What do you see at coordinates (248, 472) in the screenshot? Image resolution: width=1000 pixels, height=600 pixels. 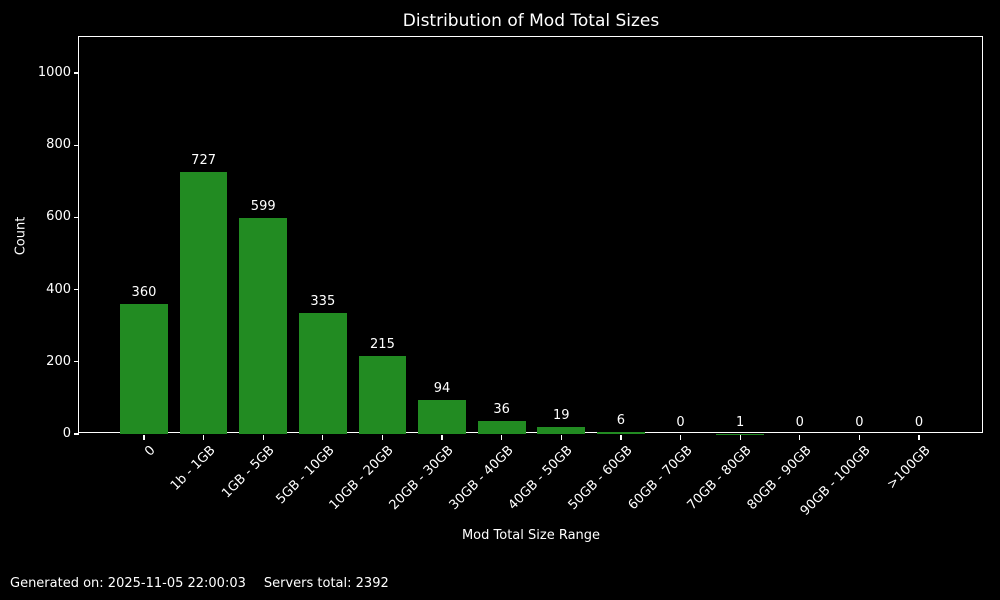 I see `x-tick-label: 1GB - 5GB` at bounding box center [248, 472].